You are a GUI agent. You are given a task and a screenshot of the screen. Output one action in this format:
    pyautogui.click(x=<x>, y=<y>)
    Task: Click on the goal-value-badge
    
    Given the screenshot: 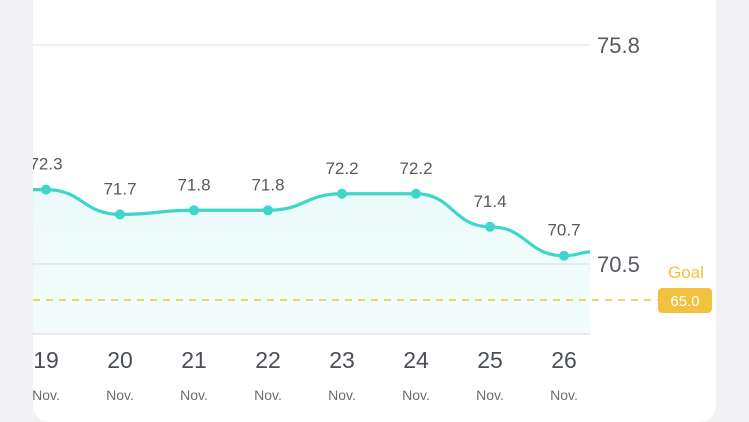 What is the action you would take?
    pyautogui.click(x=685, y=300)
    